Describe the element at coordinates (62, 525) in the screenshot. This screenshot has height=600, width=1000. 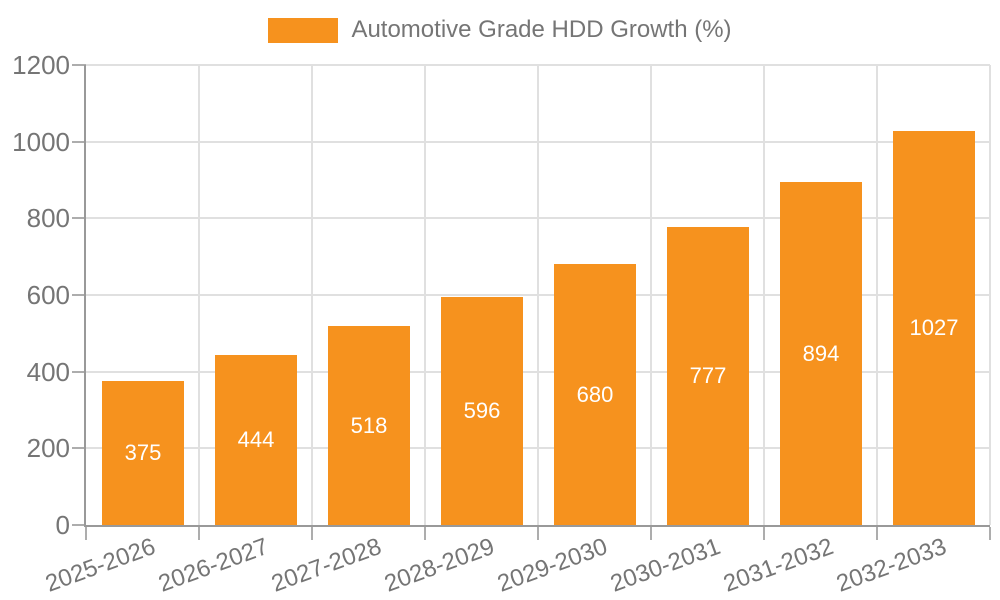
I see `y-axis-tick-label: 0` at that location.